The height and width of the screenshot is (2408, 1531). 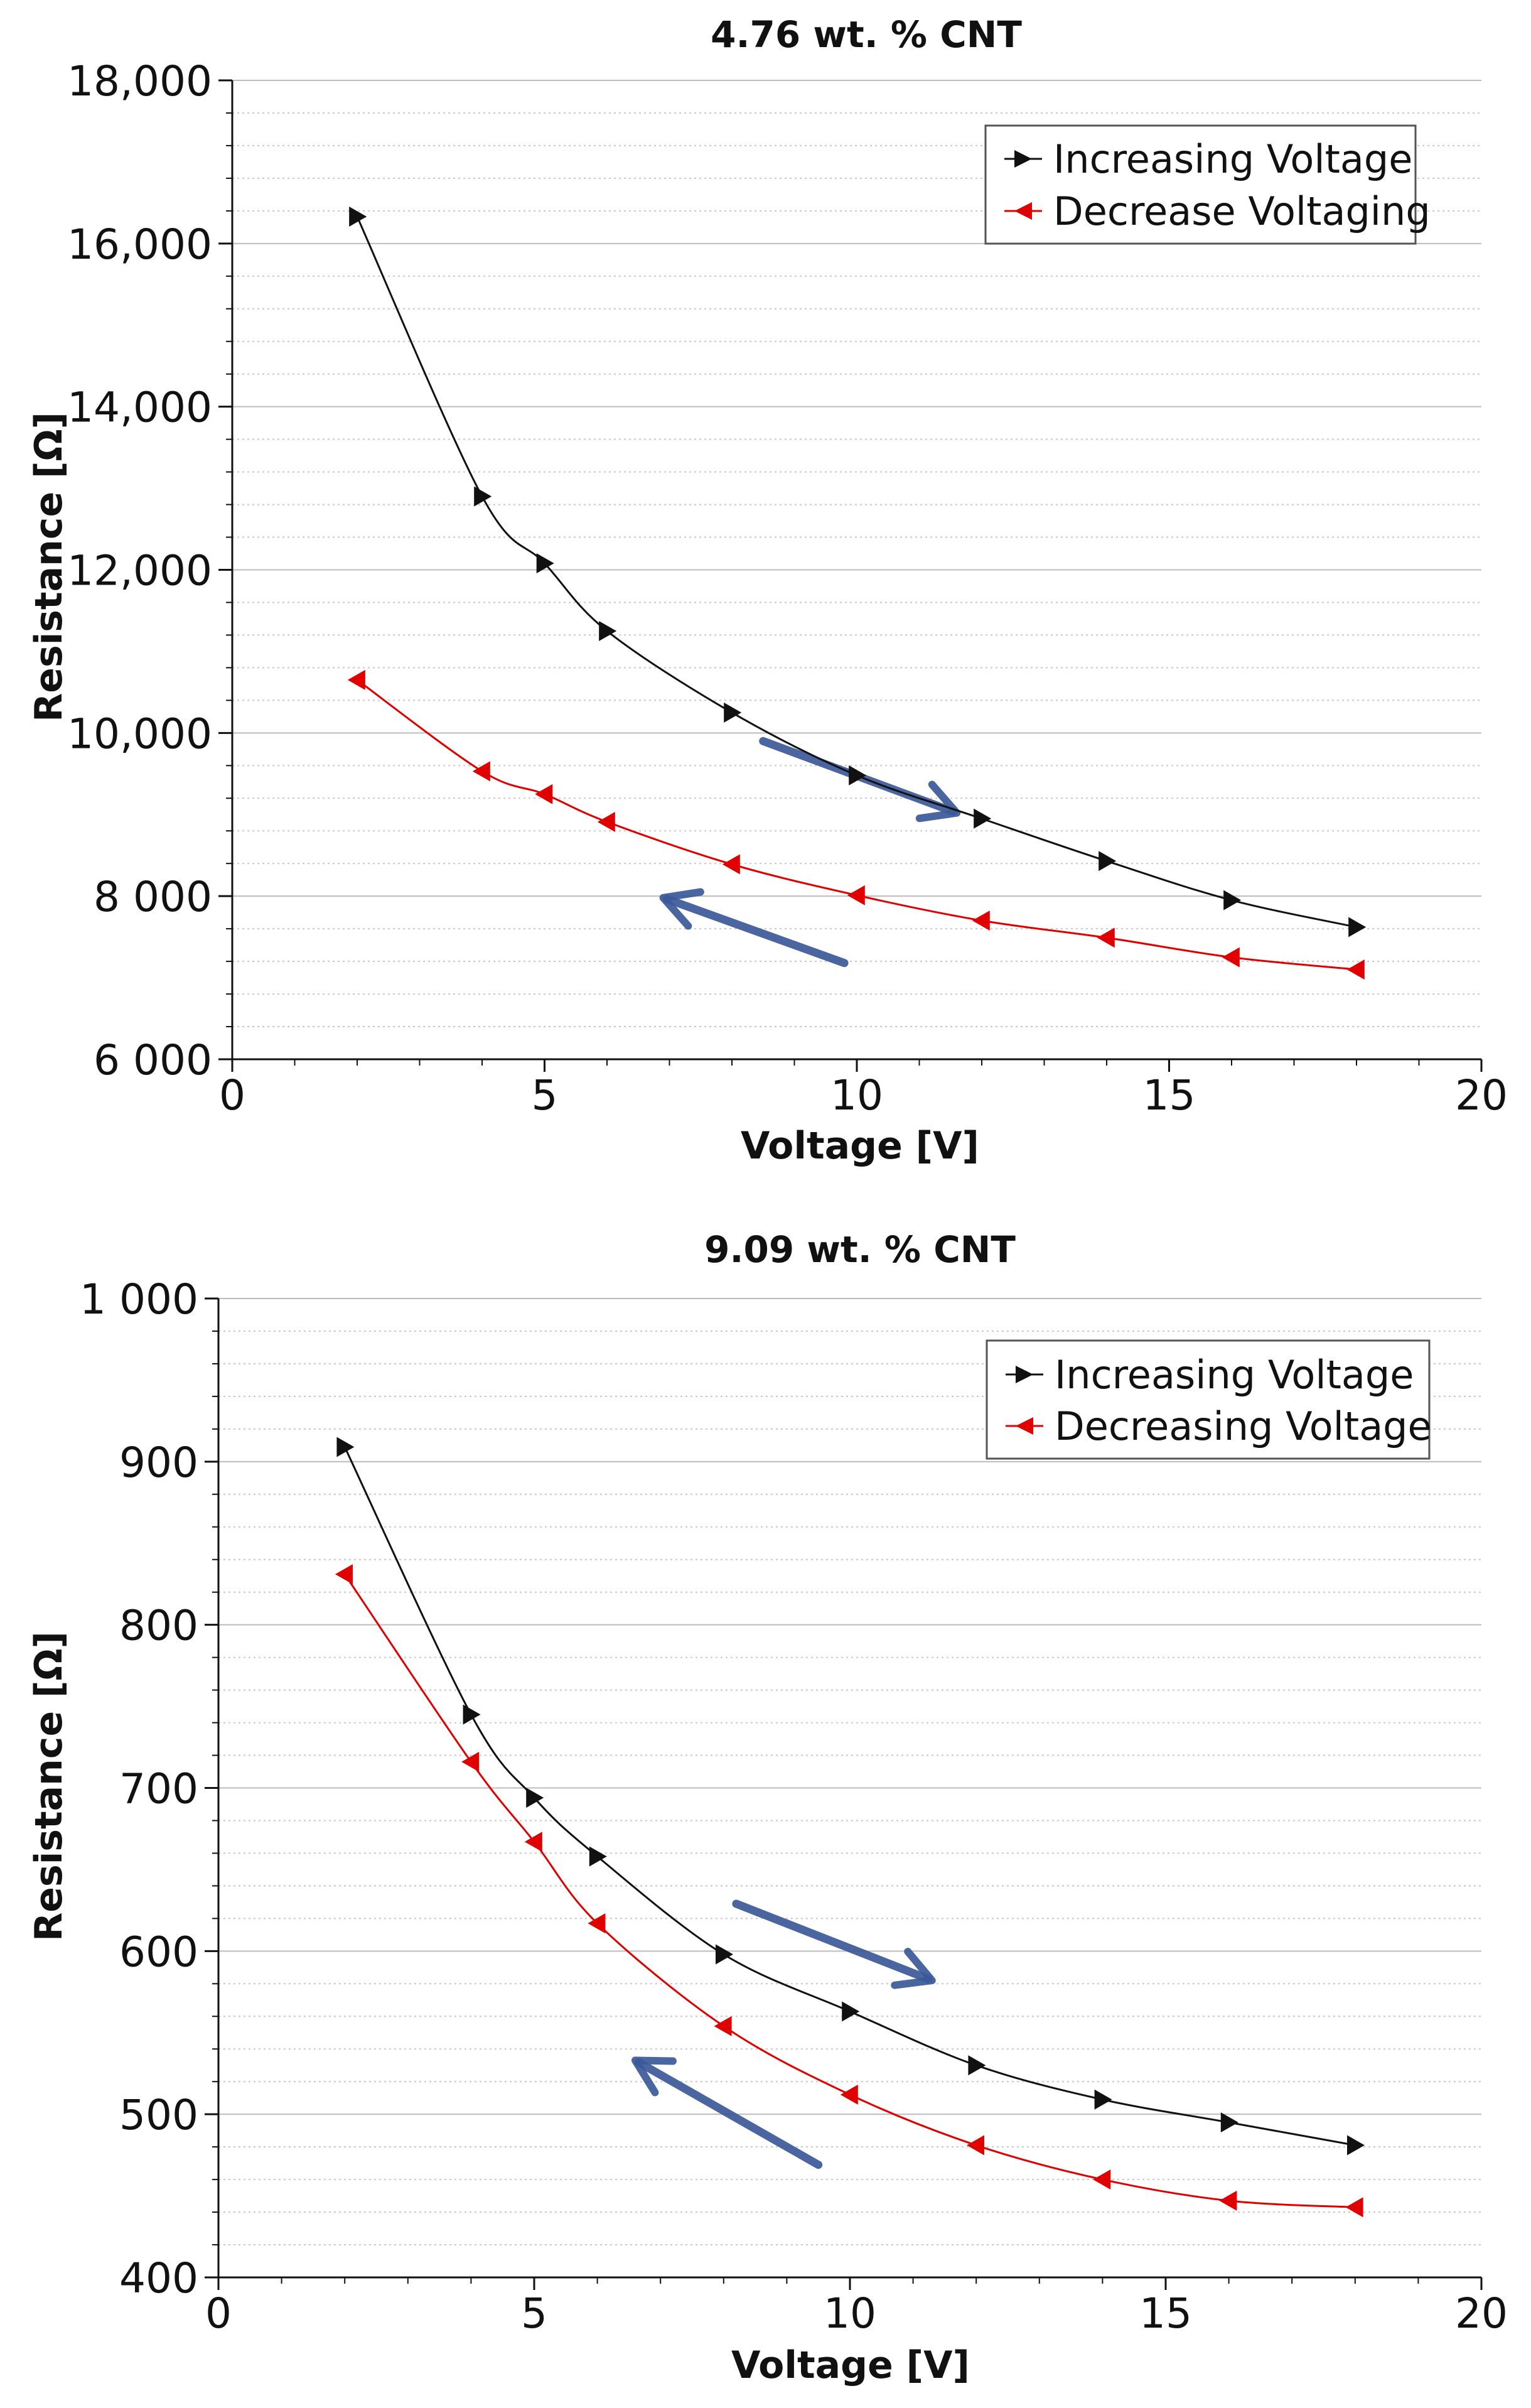 I want to click on y-tick-label: 1 000, so click(x=139, y=1299).